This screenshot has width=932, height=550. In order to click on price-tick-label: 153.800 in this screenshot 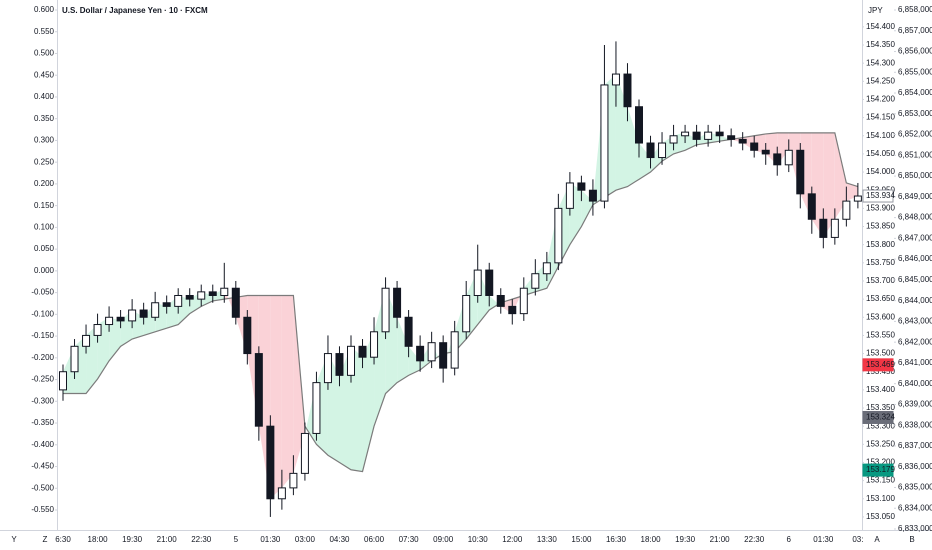, I will do `click(880, 244)`.